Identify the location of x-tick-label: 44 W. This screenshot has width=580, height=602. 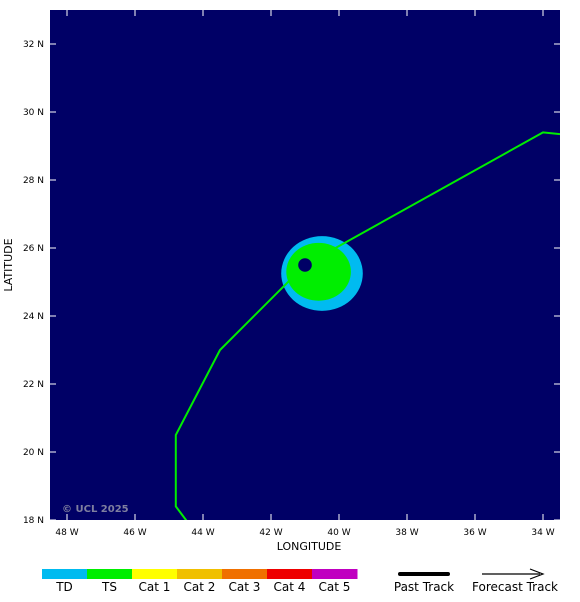
(202, 533).